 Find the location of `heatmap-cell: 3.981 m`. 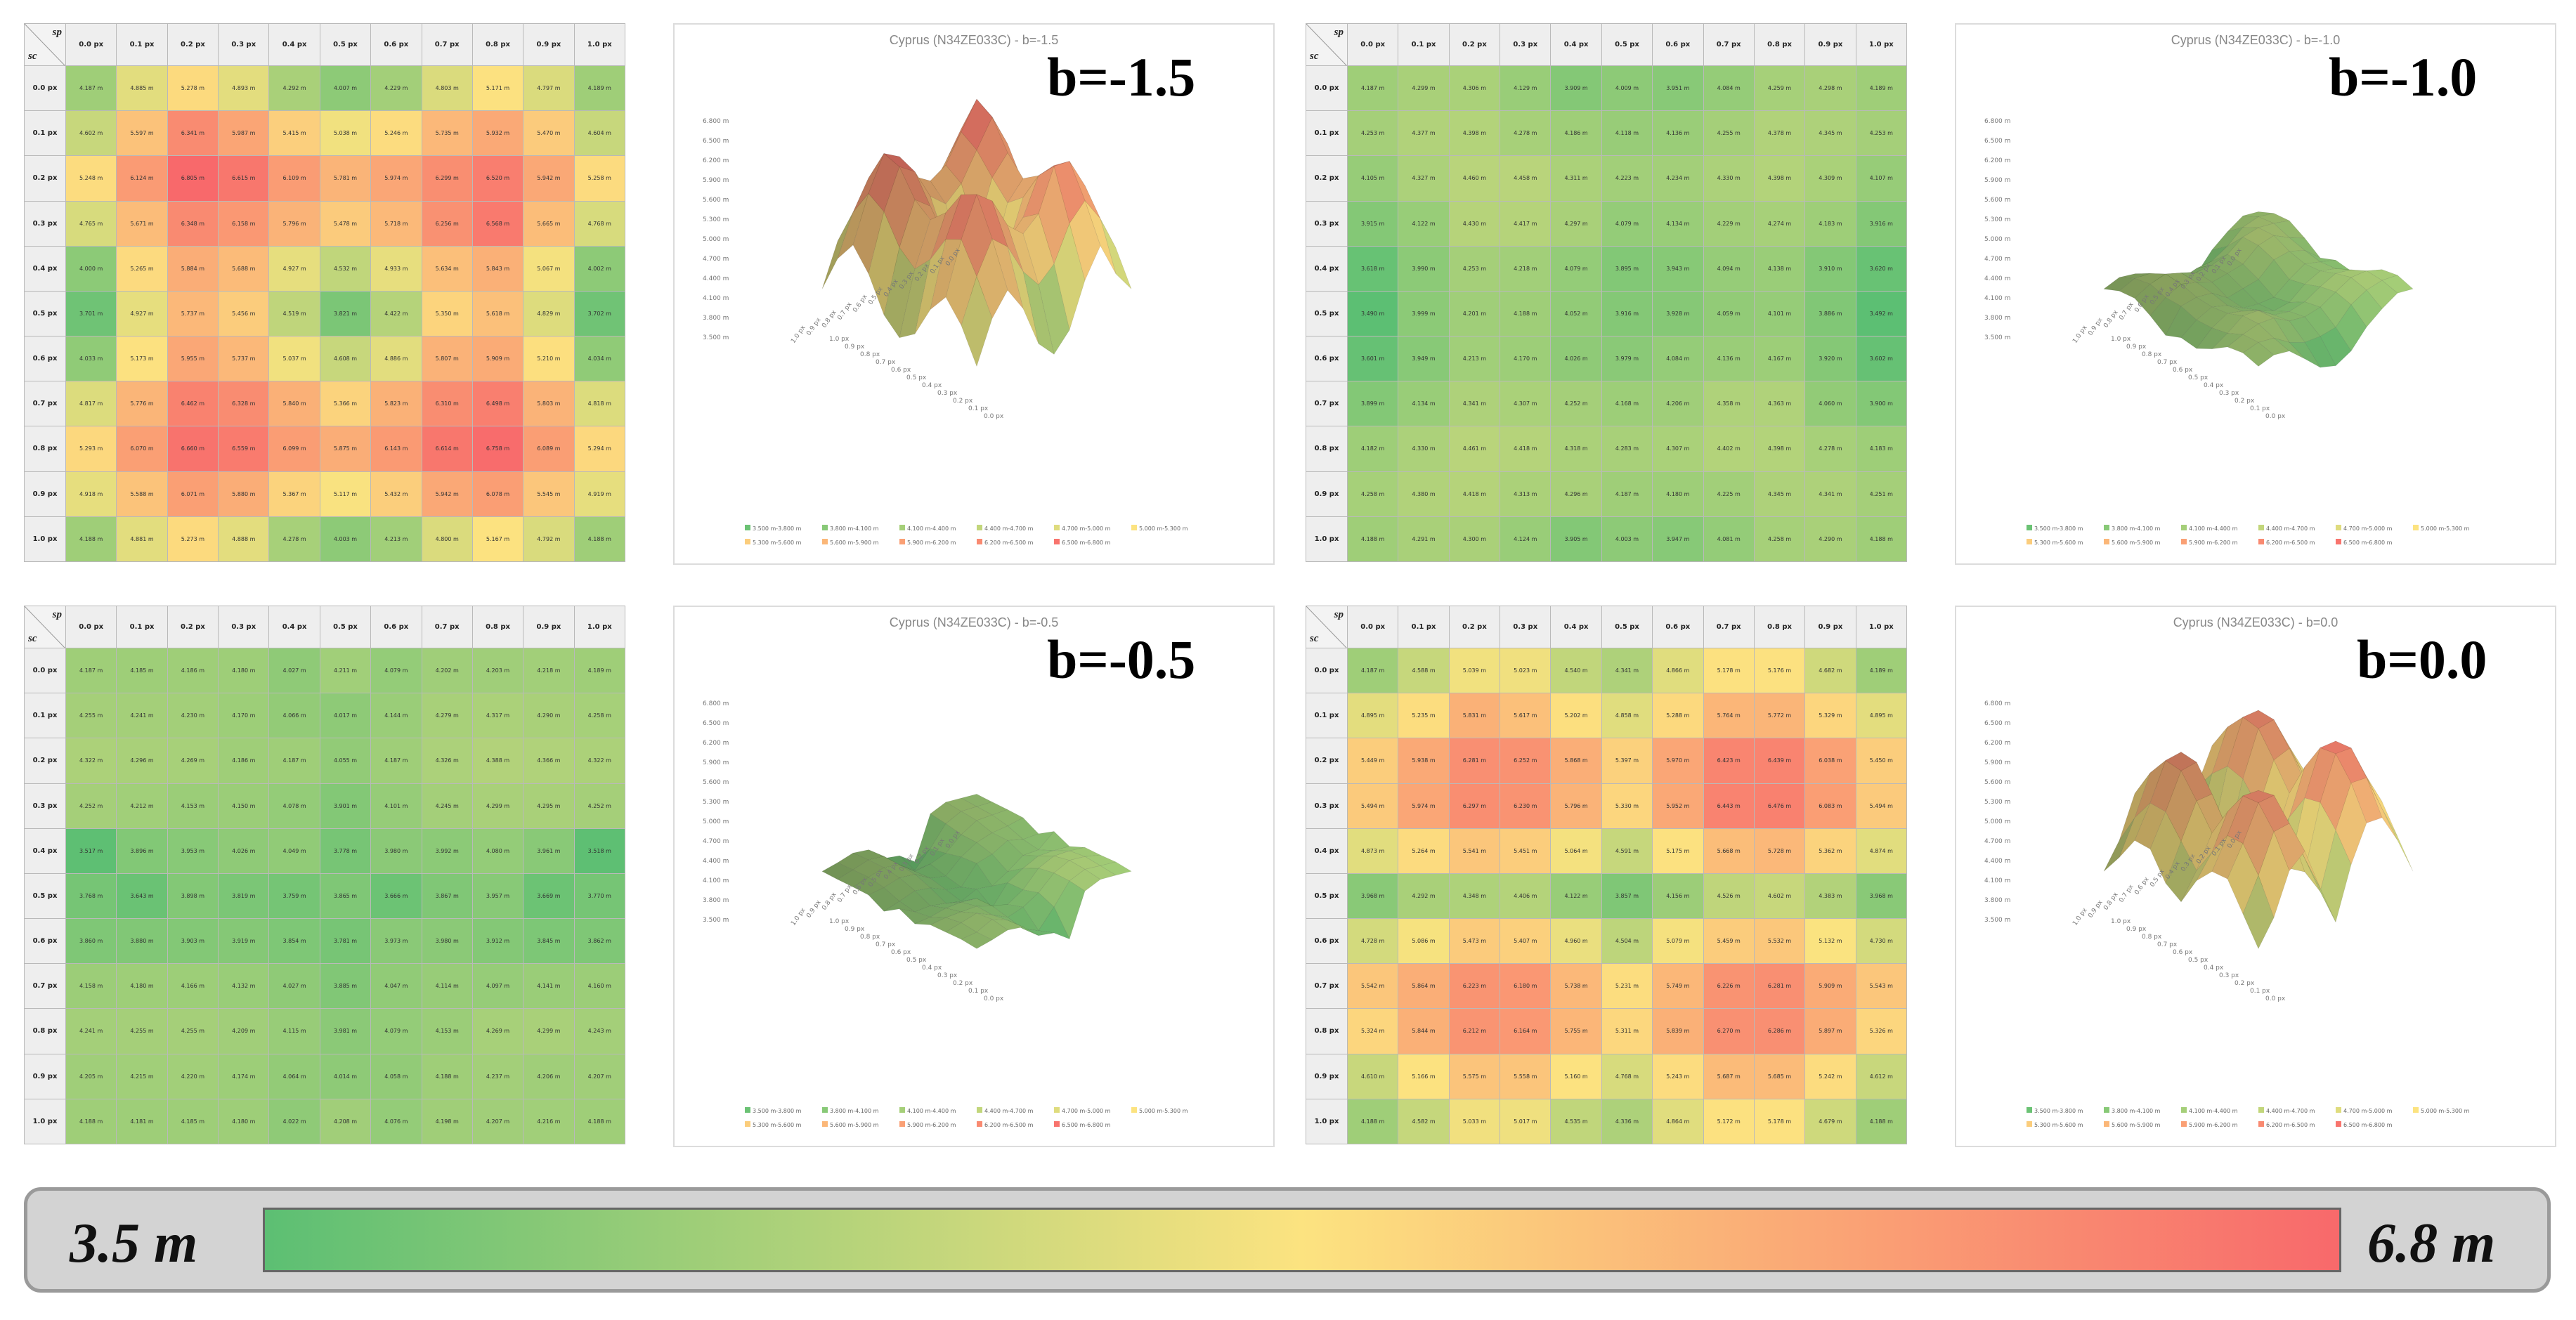

heatmap-cell: 3.981 m is located at coordinates (345, 1031).